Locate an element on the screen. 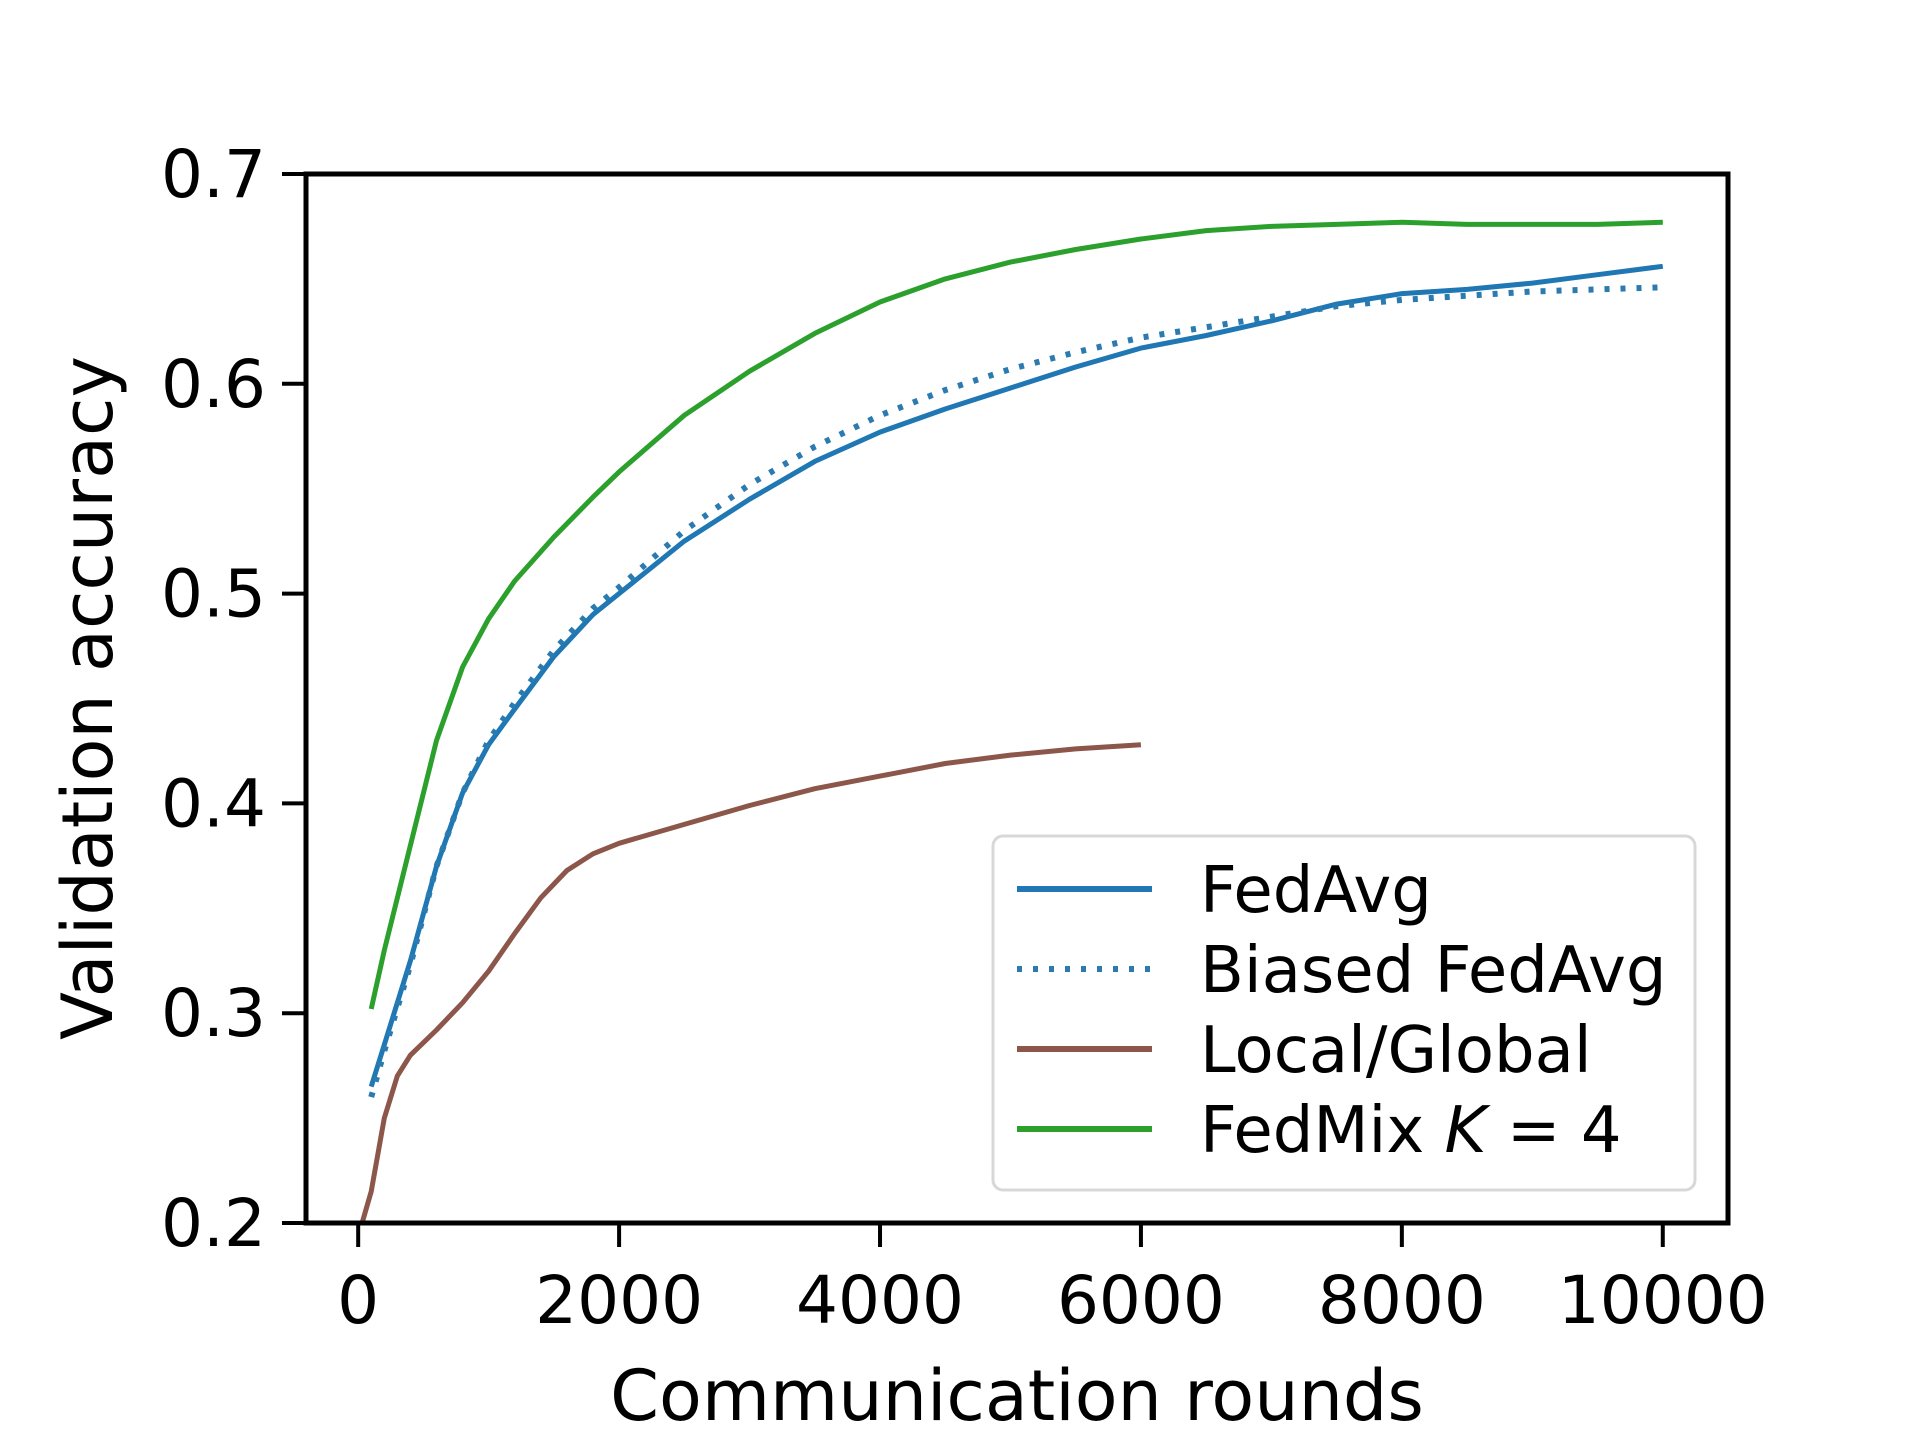 Image resolution: width=1920 pixels, height=1440 pixels. legend-label-biased-fedavg: Biased FedAvg is located at coordinates (1433, 971).